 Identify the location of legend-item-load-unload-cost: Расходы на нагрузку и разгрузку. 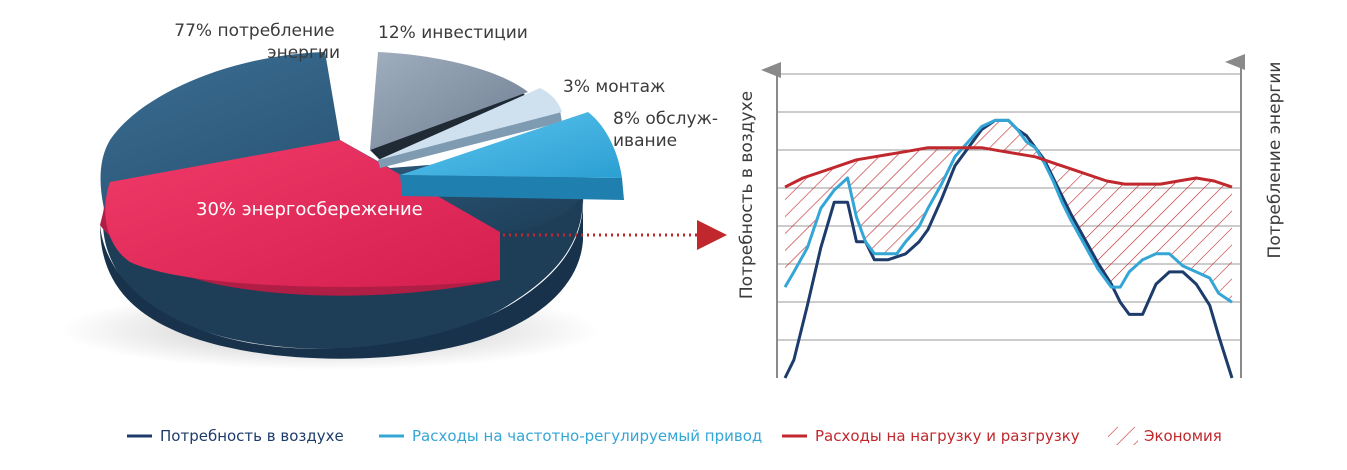
(931, 436).